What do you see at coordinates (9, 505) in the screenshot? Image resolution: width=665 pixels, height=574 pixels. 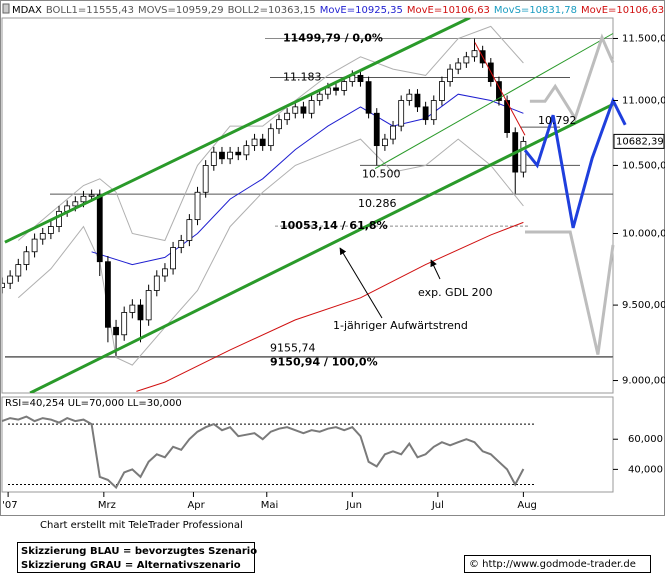 I see `x-tick-label: '07` at bounding box center [9, 505].